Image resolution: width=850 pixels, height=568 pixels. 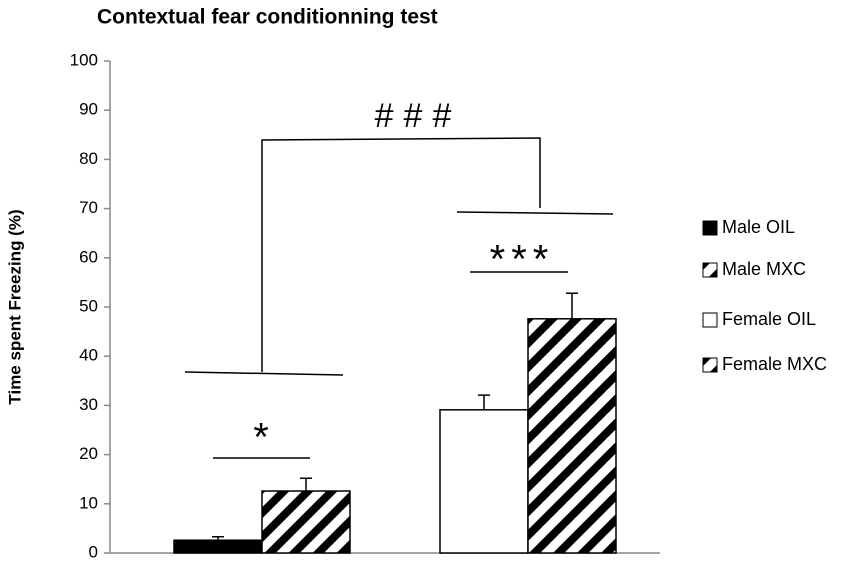 What do you see at coordinates (88, 453) in the screenshot?
I see `y-tick-label: 20` at bounding box center [88, 453].